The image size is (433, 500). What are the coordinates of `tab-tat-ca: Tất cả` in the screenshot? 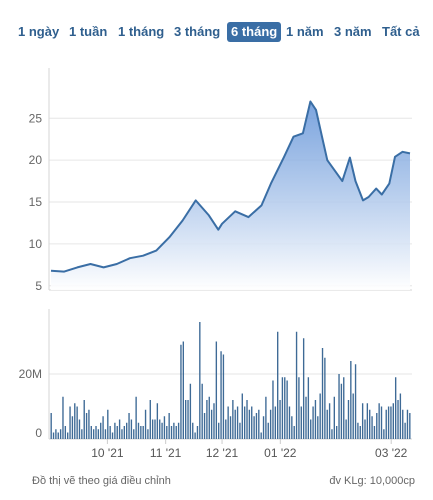 It's located at (401, 31).